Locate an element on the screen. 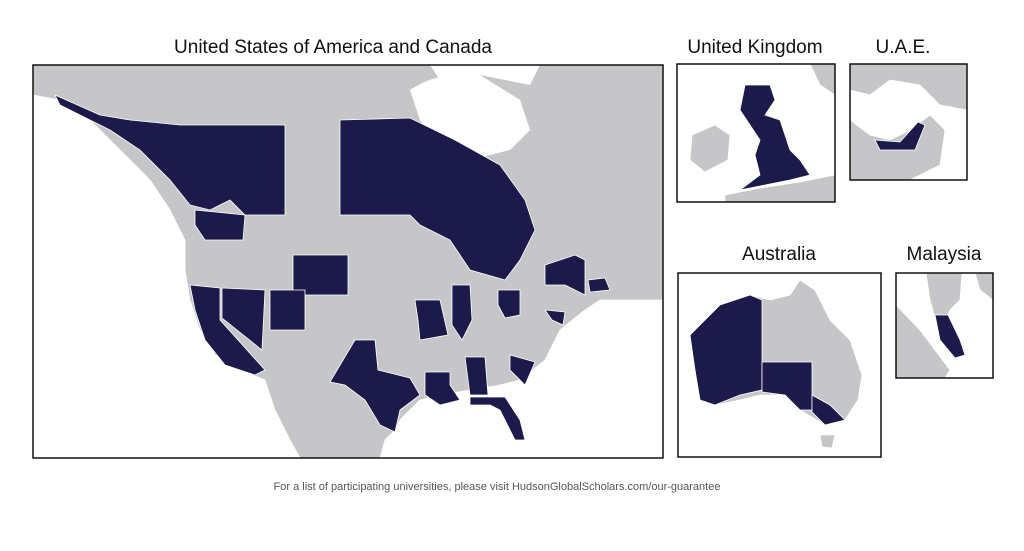  australia-map is located at coordinates (779, 365).